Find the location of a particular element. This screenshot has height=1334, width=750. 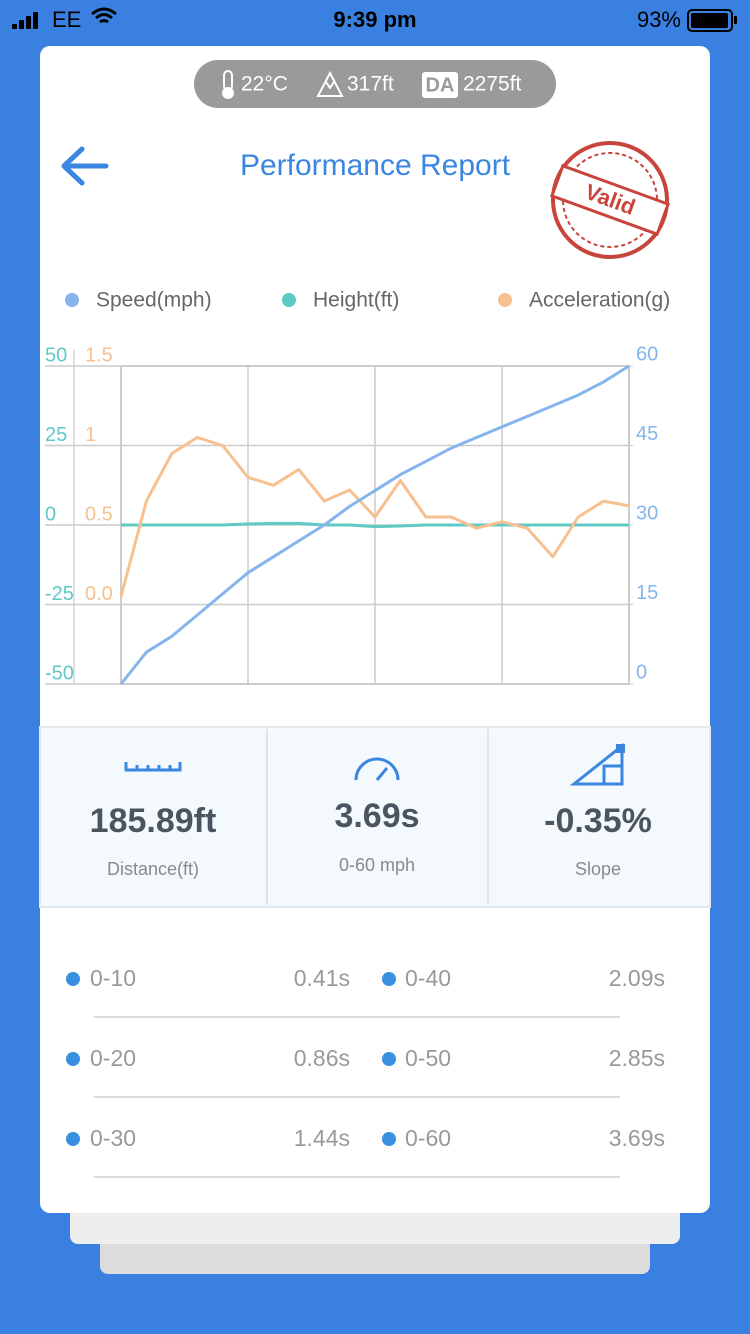

temperature: 22°C is located at coordinates (264, 84).